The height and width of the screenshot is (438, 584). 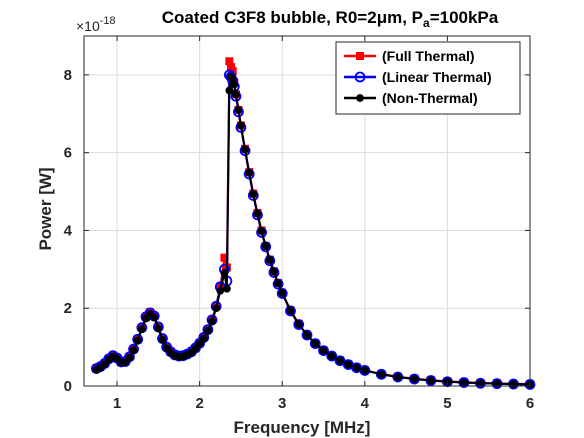 I want to click on y-tick-label: 6, so click(x=68, y=153).